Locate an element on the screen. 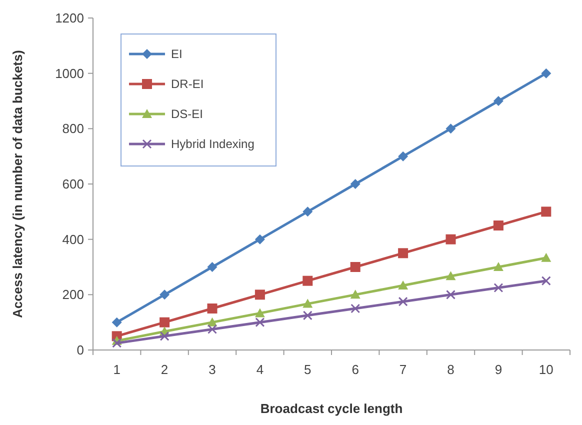  y-tick-label: 800 is located at coordinates (73, 128).